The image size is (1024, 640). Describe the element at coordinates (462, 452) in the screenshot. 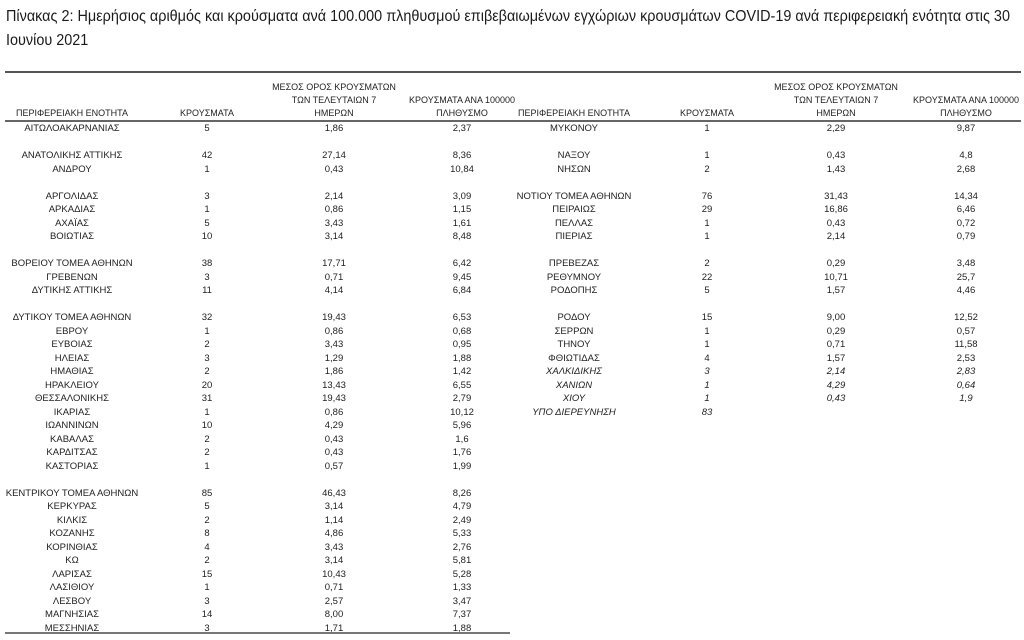

I see `cell-per-100k: 1,76` at that location.